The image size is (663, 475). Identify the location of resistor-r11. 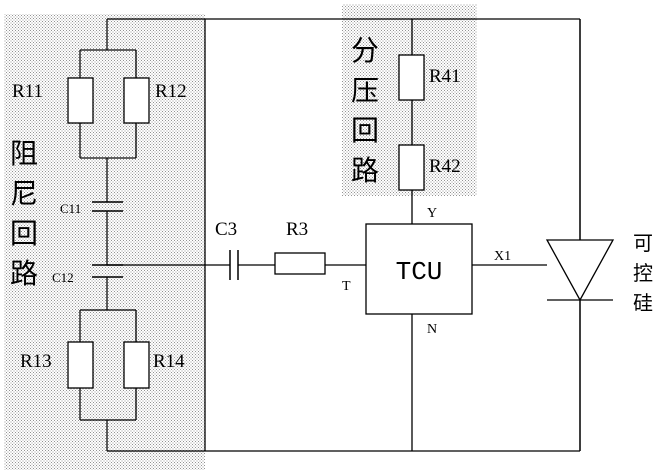
(80, 100).